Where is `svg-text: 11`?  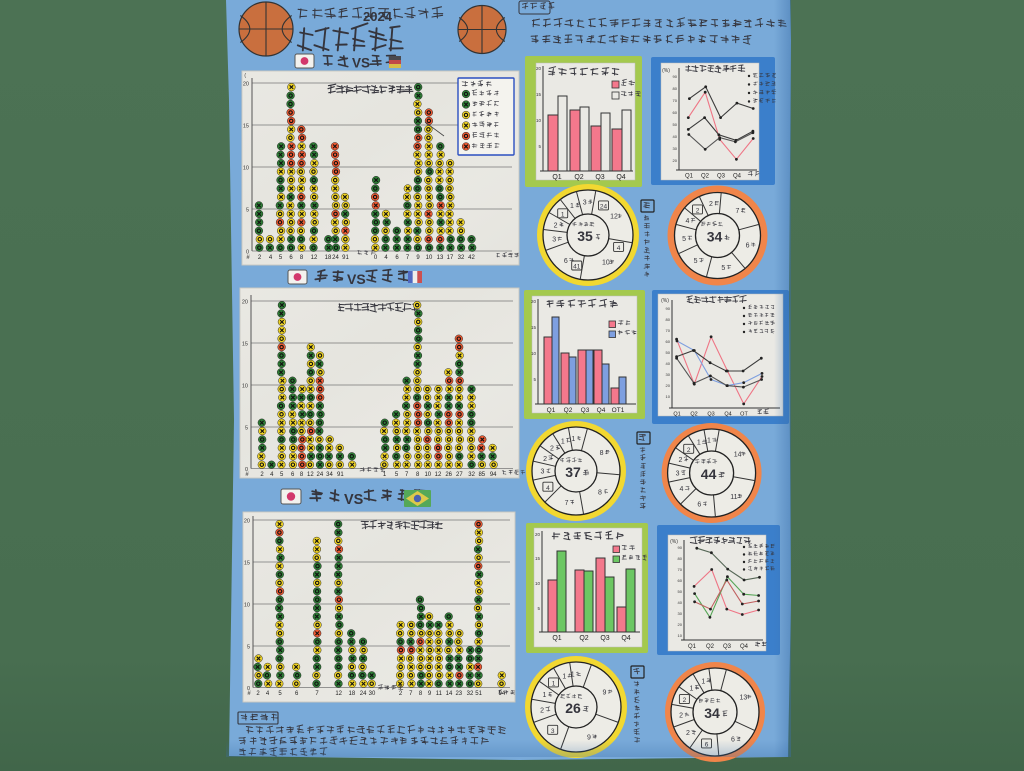
svg-text: 11 is located at coordinates (439, 694).